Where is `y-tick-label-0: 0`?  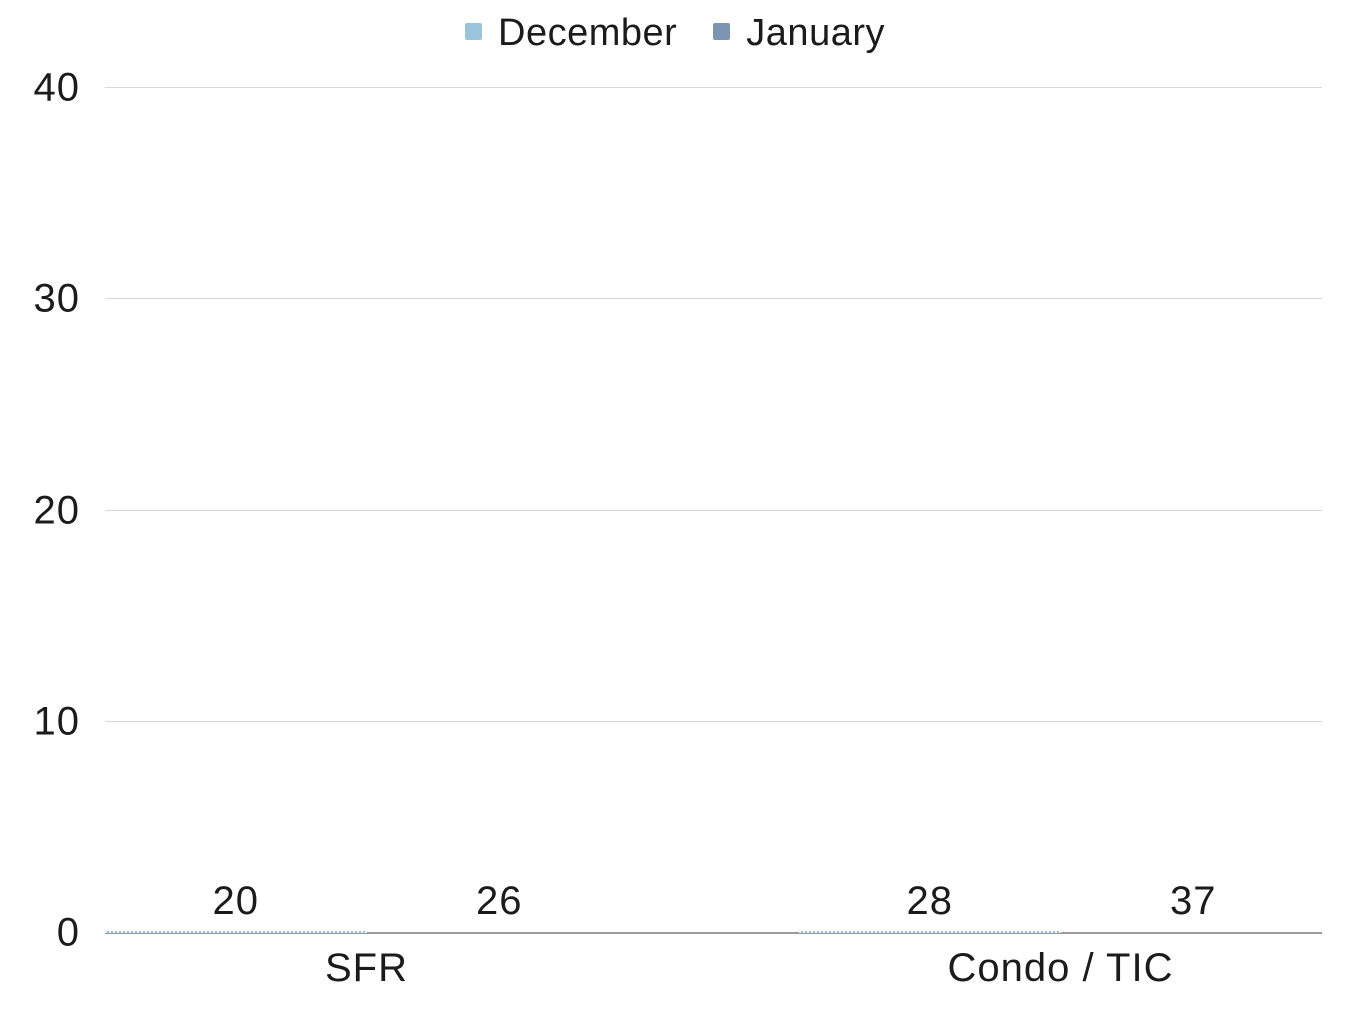
y-tick-label-0: 0 is located at coordinates (68, 932).